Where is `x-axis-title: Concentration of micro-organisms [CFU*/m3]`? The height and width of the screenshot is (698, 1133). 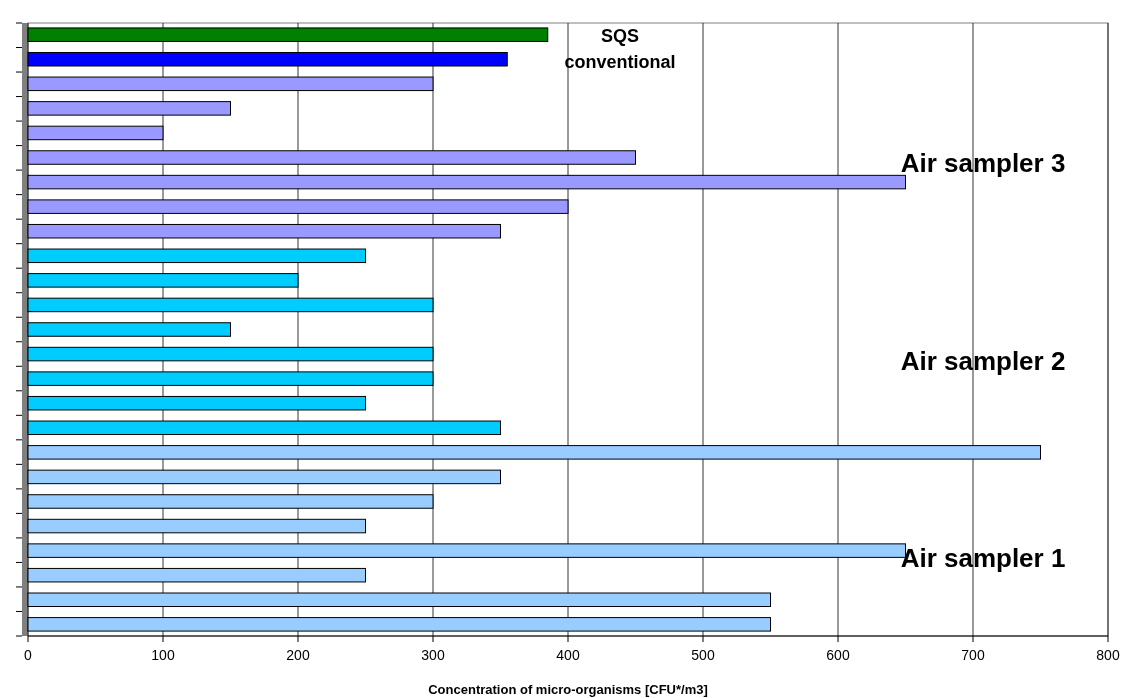 x-axis-title: Concentration of micro-organisms [CFU*/m3] is located at coordinates (568, 689).